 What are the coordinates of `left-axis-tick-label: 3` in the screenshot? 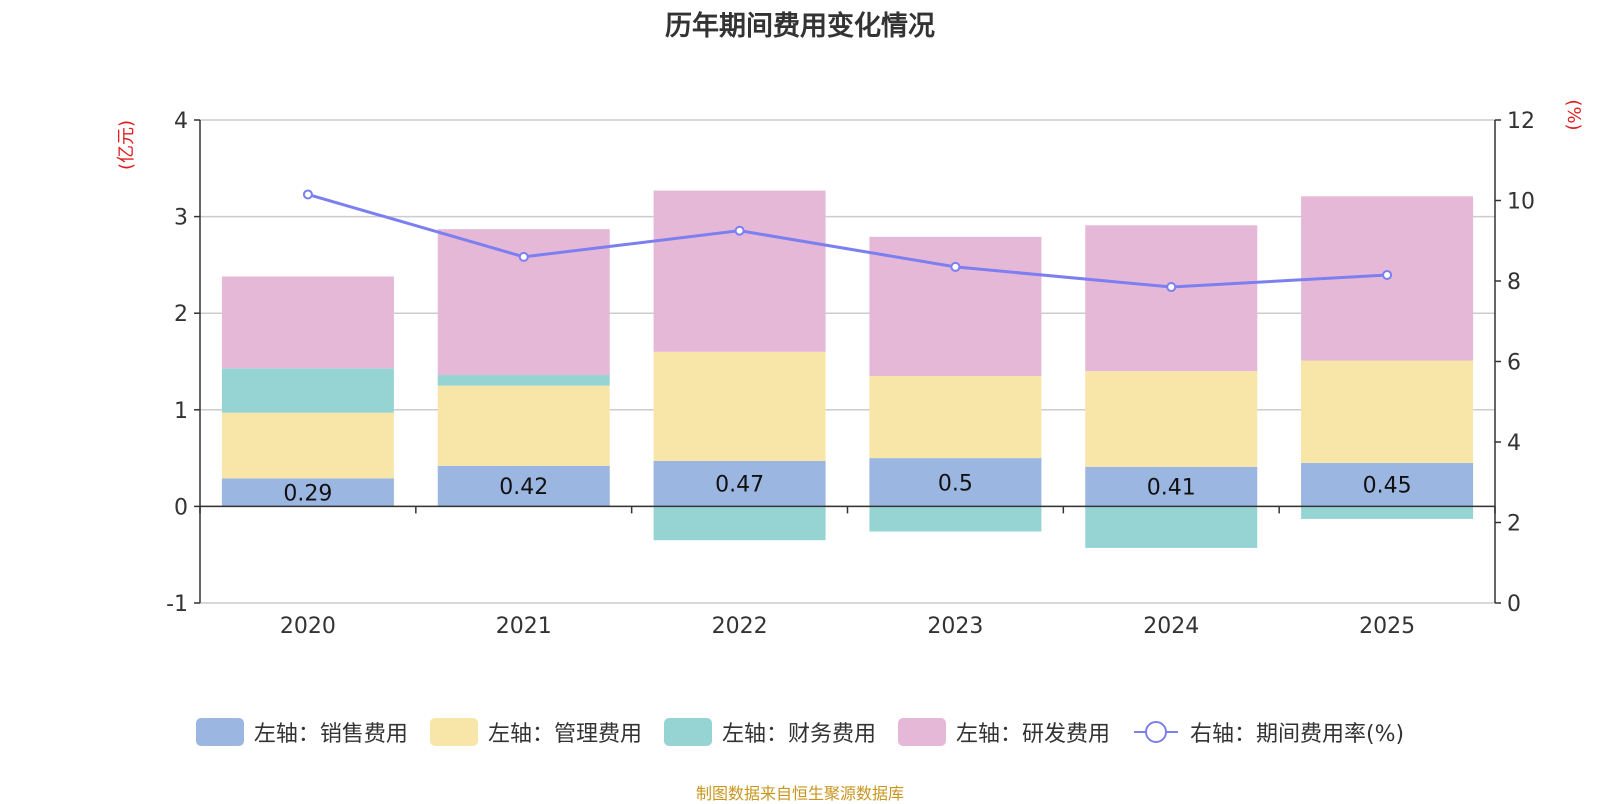 It's located at (181, 218).